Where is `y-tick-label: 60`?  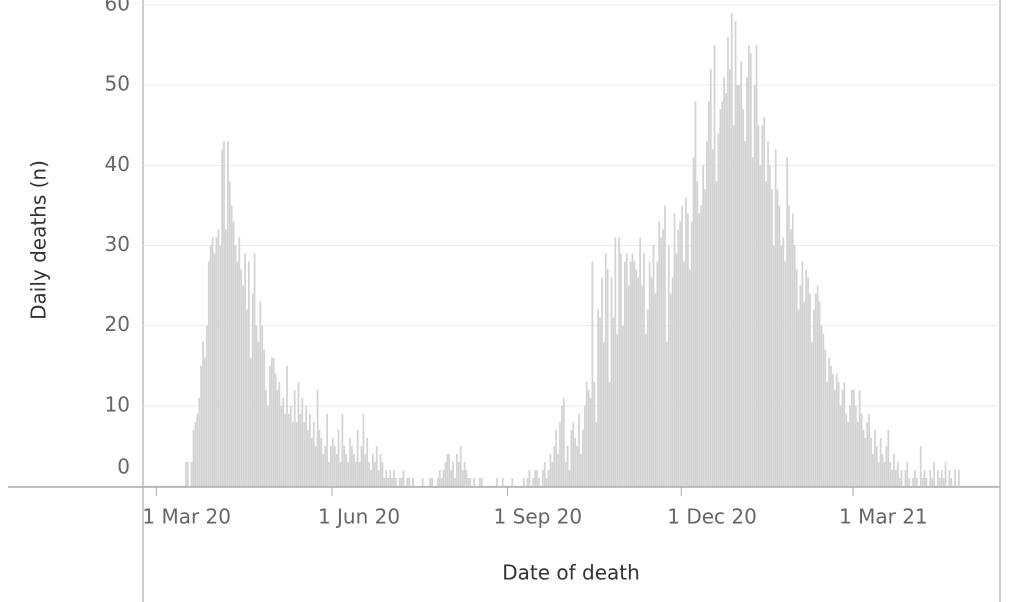
y-tick-label: 60 is located at coordinates (117, 8).